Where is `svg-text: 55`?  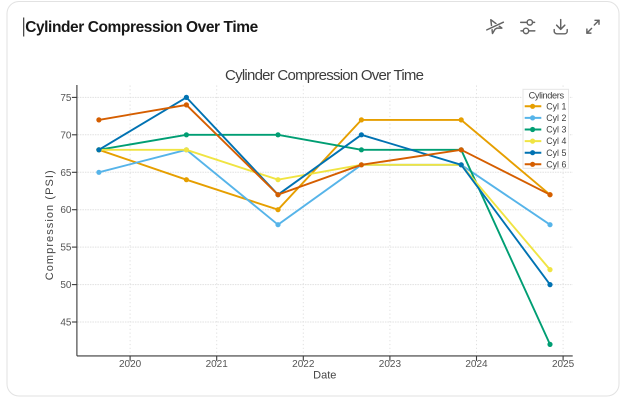 svg-text: 55 is located at coordinates (66, 248).